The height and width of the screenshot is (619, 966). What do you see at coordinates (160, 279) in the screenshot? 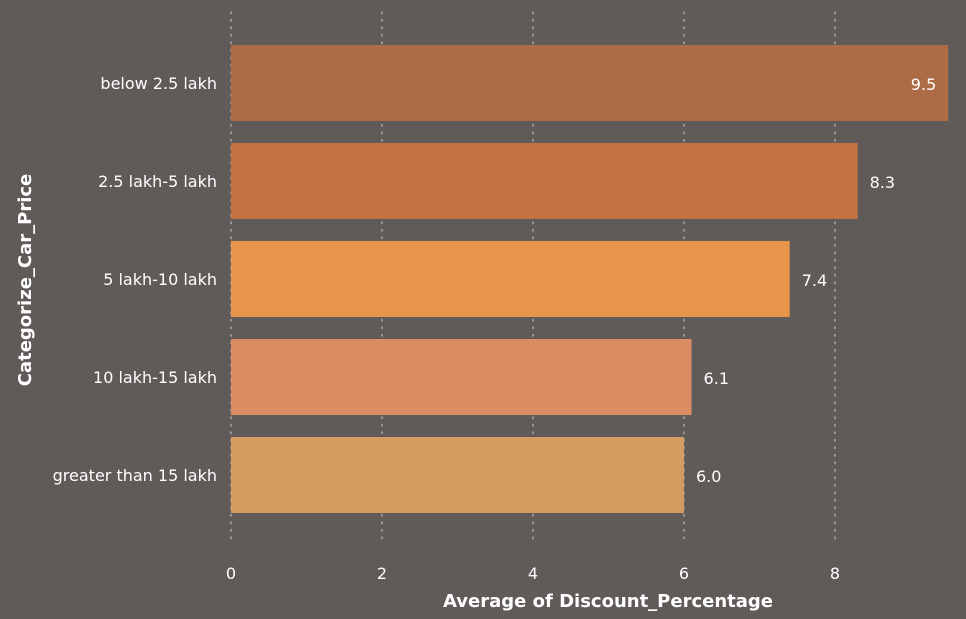
I see `category-label: 5 lakh-10 lakh` at bounding box center [160, 279].